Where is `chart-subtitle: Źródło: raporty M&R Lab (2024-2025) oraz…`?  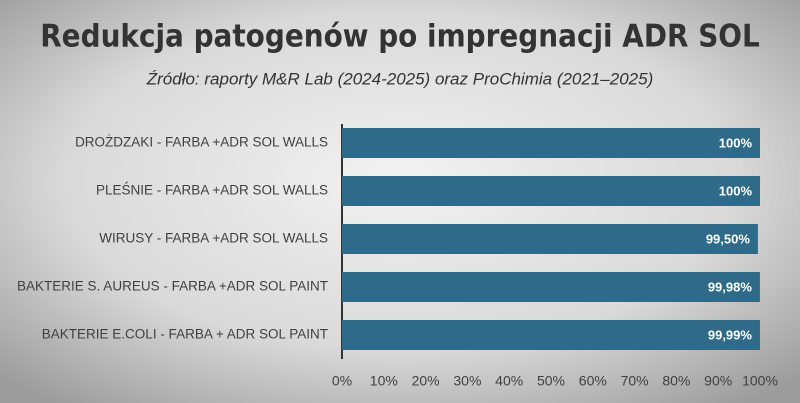 chart-subtitle: Źródło: raporty M&R Lab (2024-2025) oraz… is located at coordinates (399, 78).